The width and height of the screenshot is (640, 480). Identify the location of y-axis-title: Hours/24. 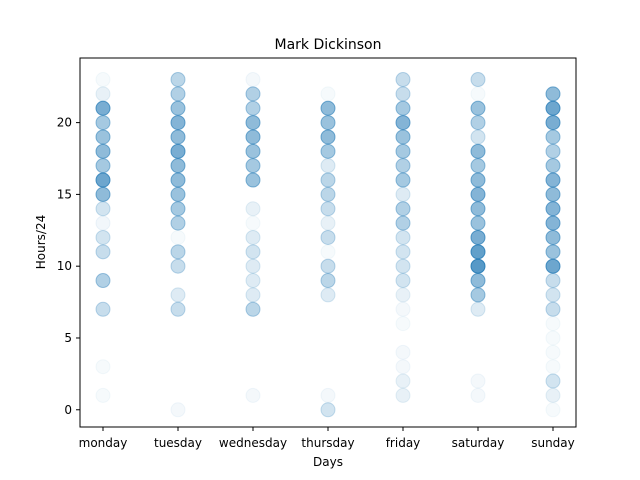
(41, 242).